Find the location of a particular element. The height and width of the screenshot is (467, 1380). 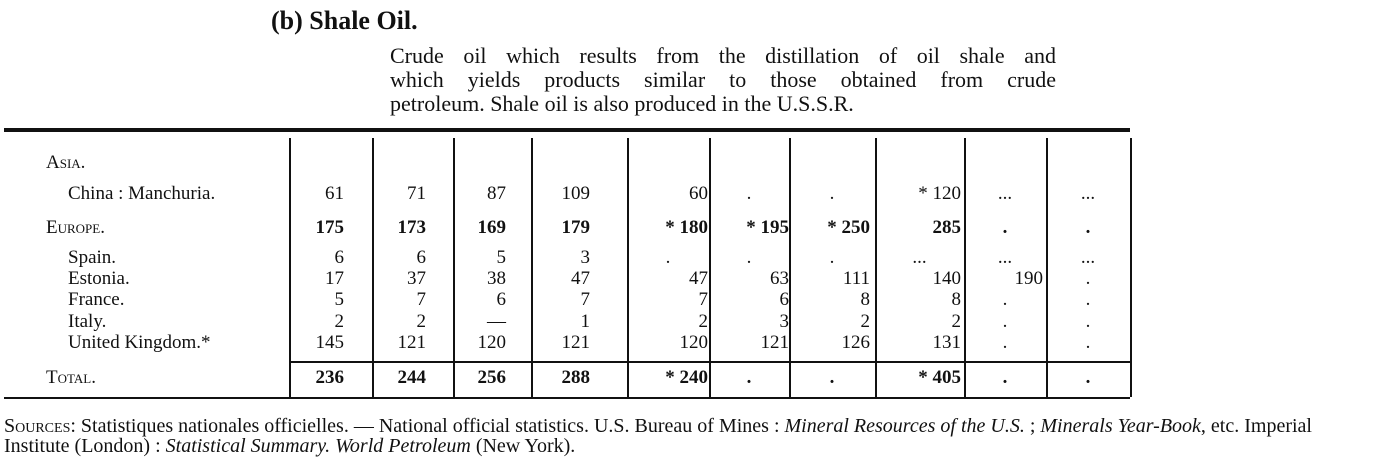

country-label: Spain. is located at coordinates (92, 257).